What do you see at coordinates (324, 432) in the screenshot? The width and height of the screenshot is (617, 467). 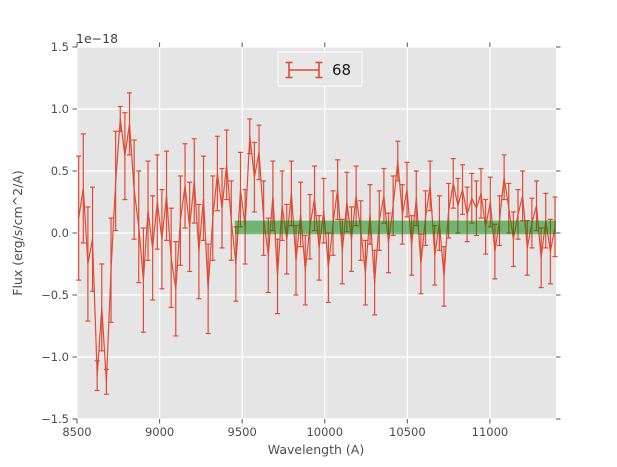 I see `x-tick-label: 10000` at bounding box center [324, 432].